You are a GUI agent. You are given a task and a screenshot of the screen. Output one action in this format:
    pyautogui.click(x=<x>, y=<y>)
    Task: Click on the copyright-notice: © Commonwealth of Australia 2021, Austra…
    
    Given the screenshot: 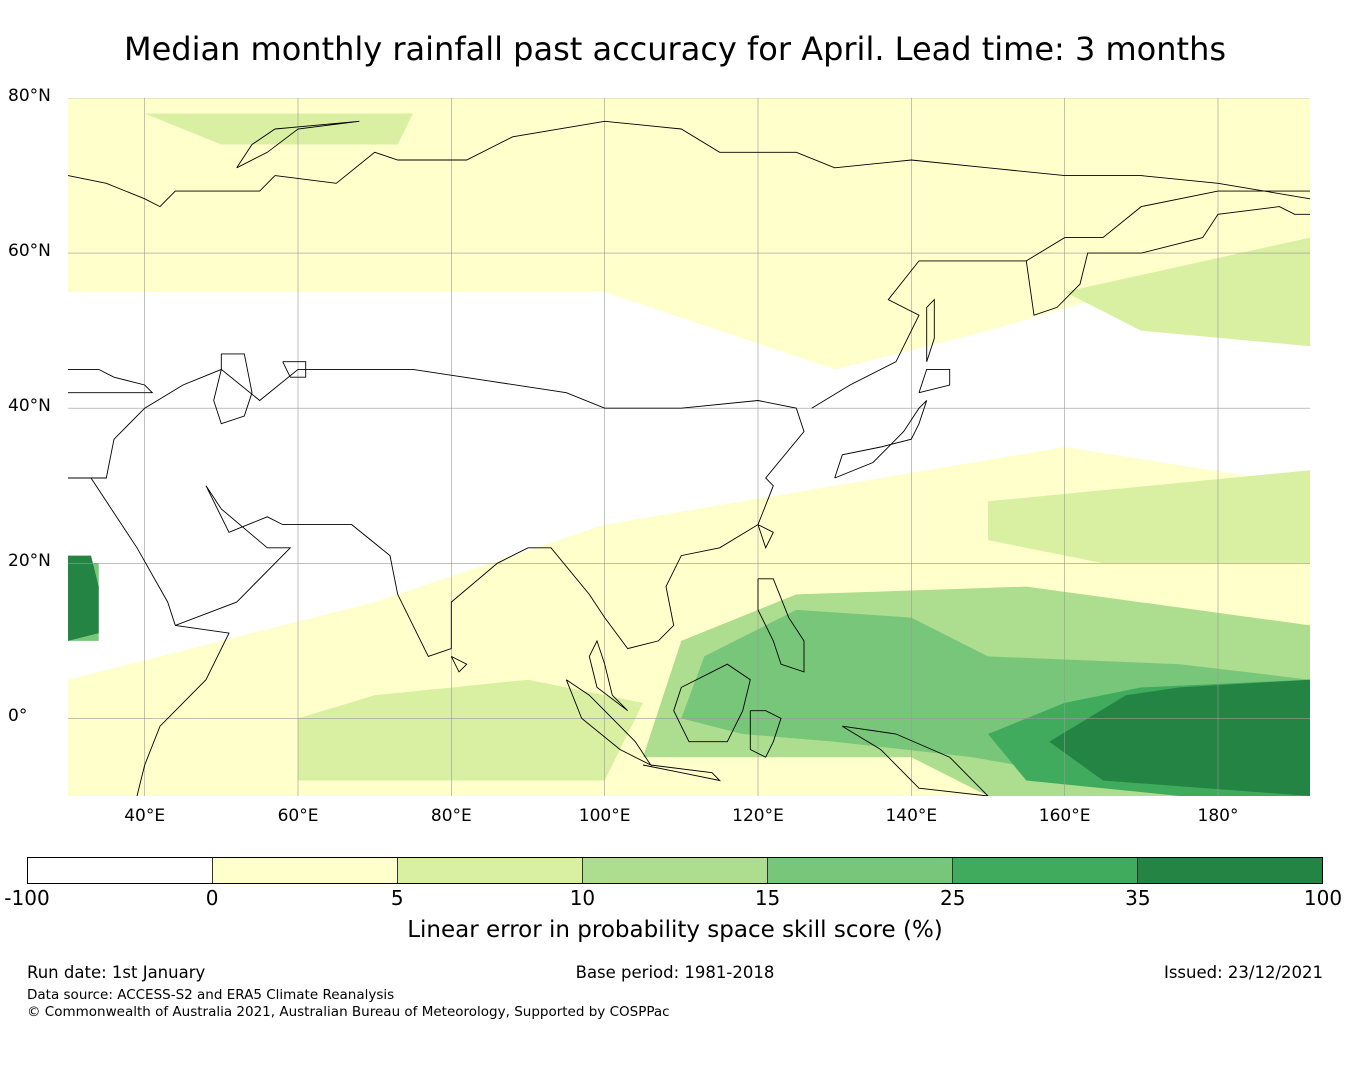 What is the action you would take?
    pyautogui.click(x=348, y=1012)
    